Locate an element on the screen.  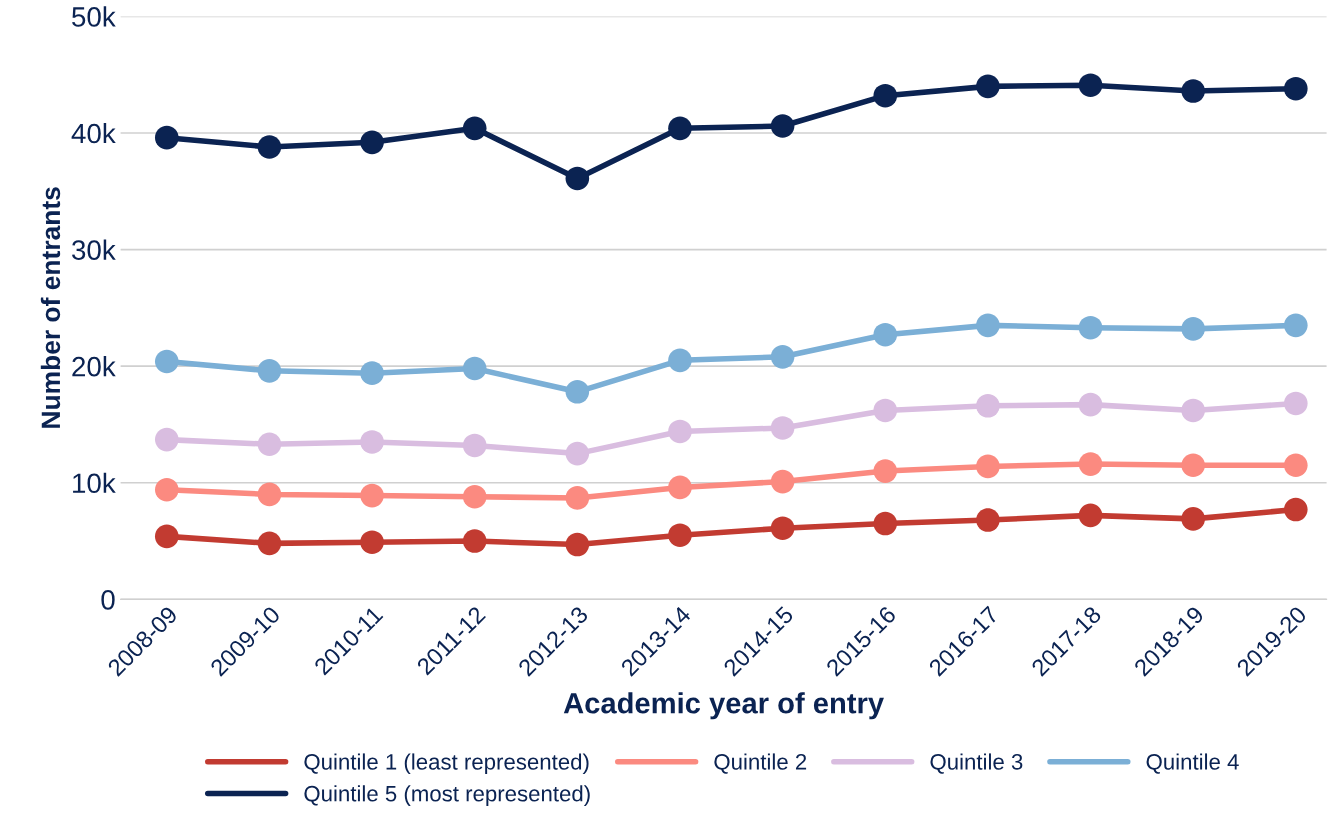
y-tick-label: 50k is located at coordinates (94, 16).